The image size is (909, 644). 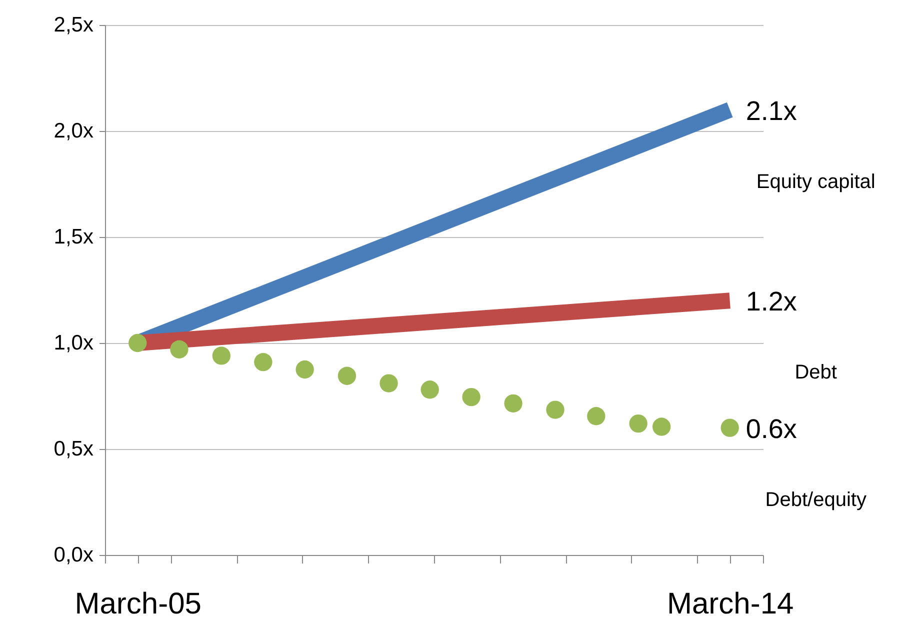 I want to click on y-tick-label: 1,0x, so click(x=74, y=343).